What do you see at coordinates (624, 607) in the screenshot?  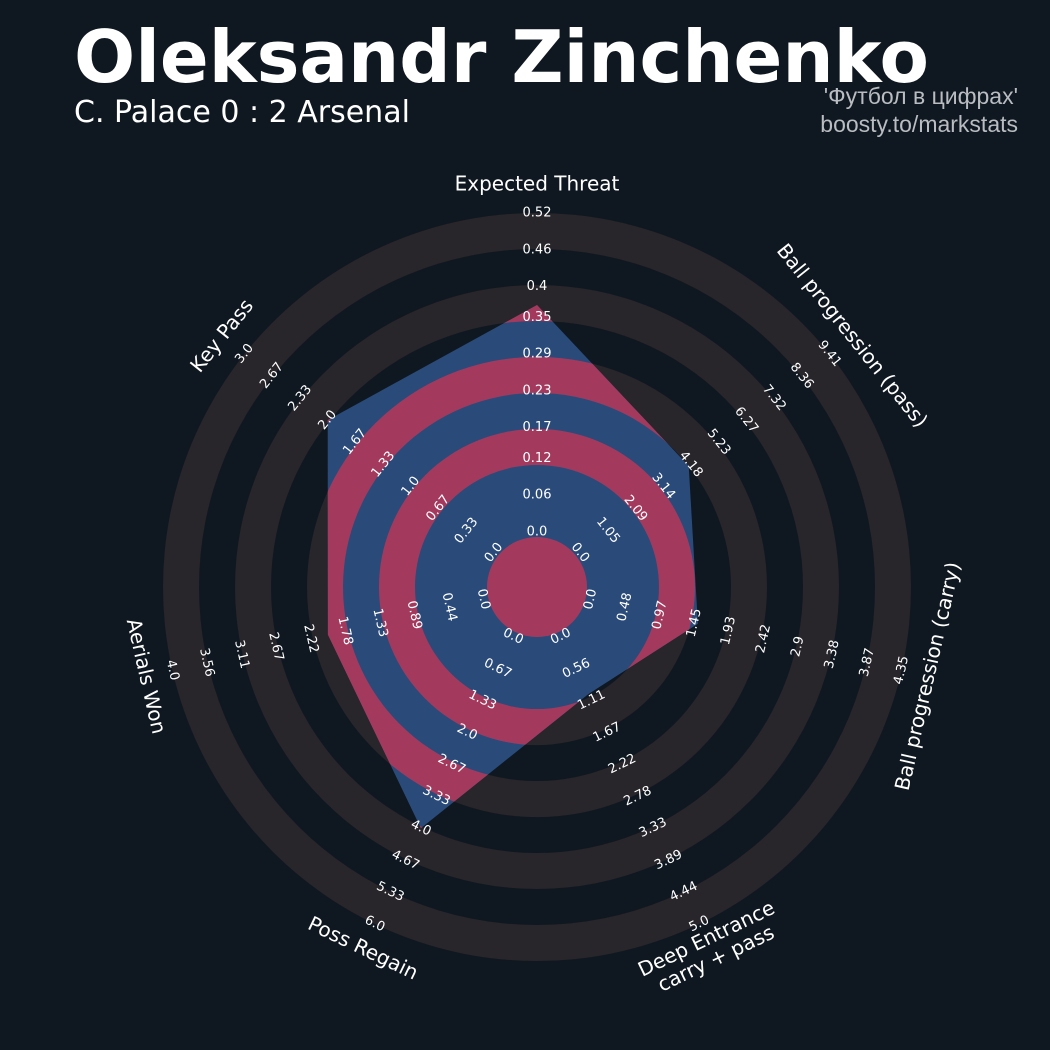 I see `tick-label: 0.48` at bounding box center [624, 607].